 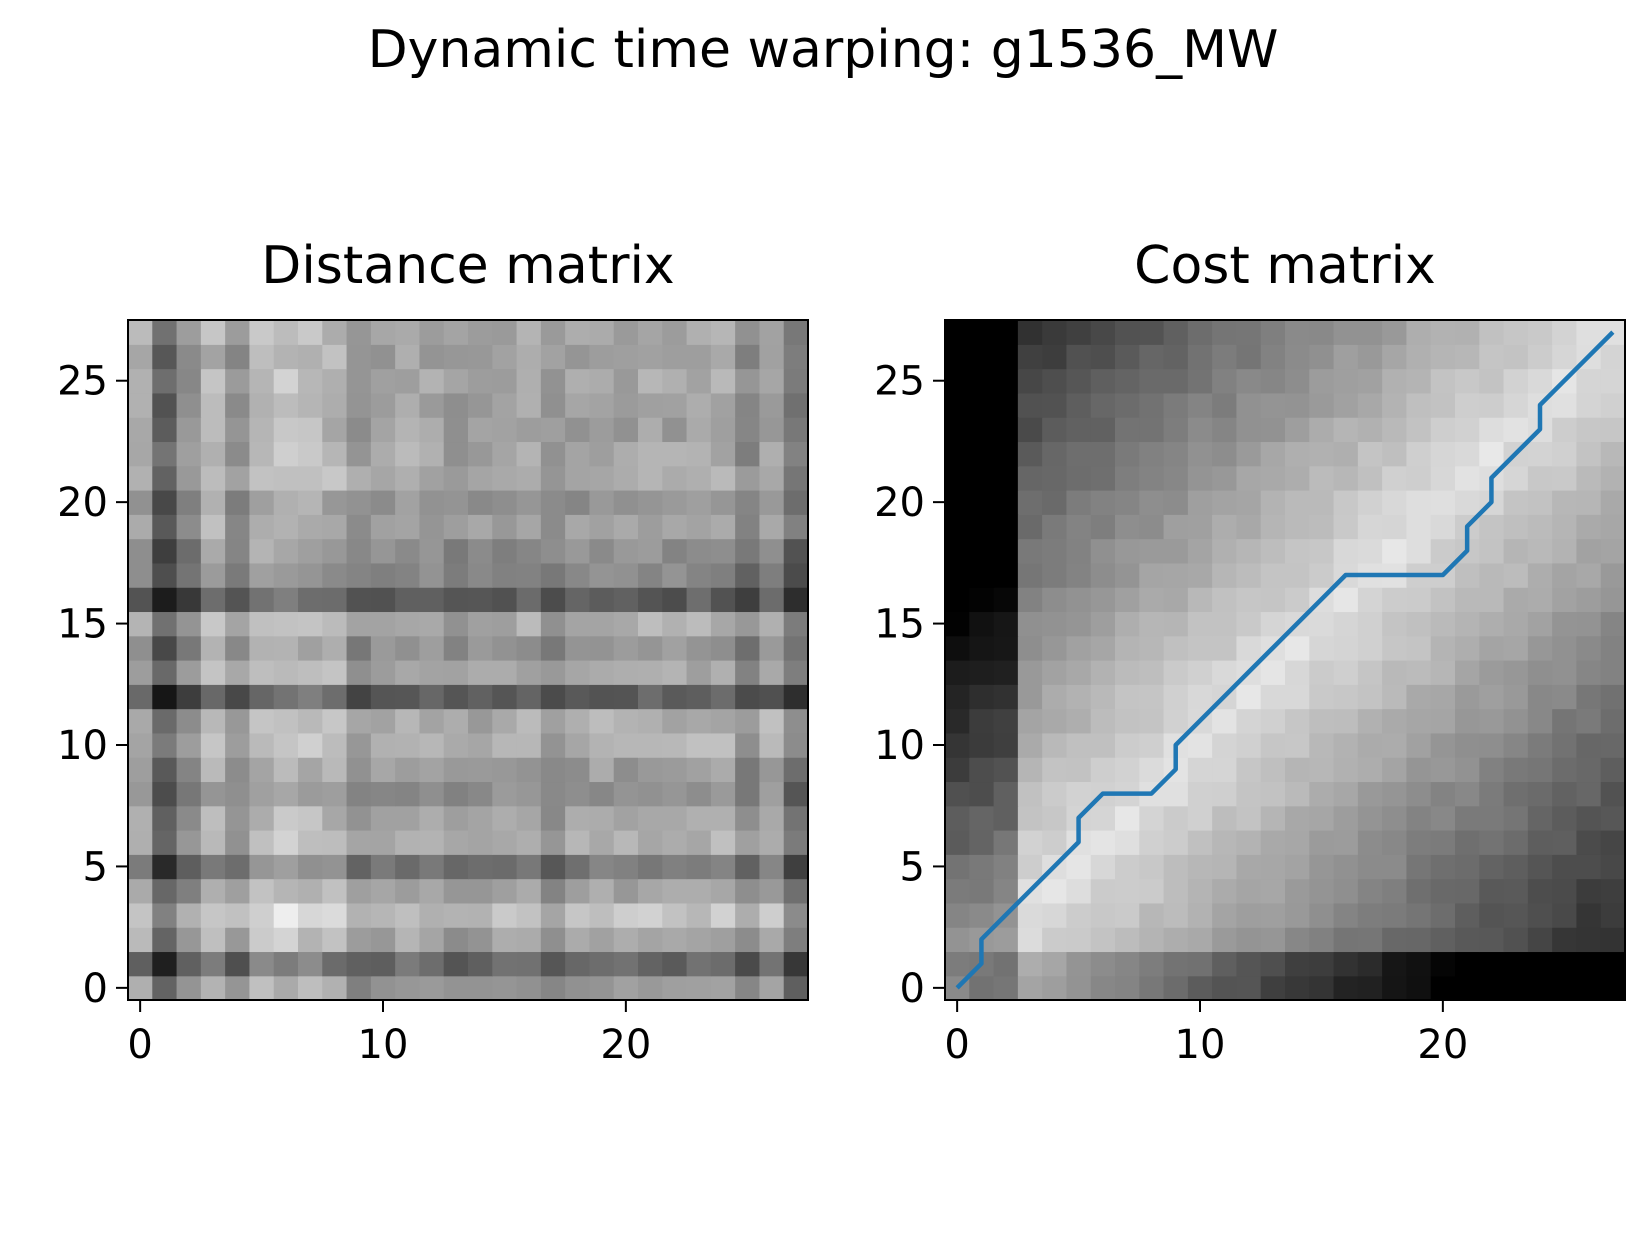 I want to click on distance-matrix-title: Distance matrix, so click(x=468, y=266).